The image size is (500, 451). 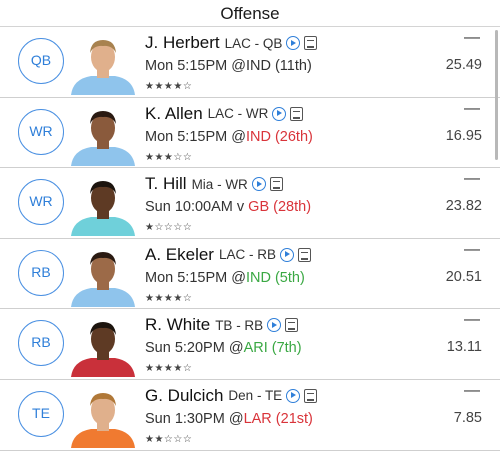 I want to click on player-name-line: A. Ekeler LAC - RB, so click(x=228, y=255).